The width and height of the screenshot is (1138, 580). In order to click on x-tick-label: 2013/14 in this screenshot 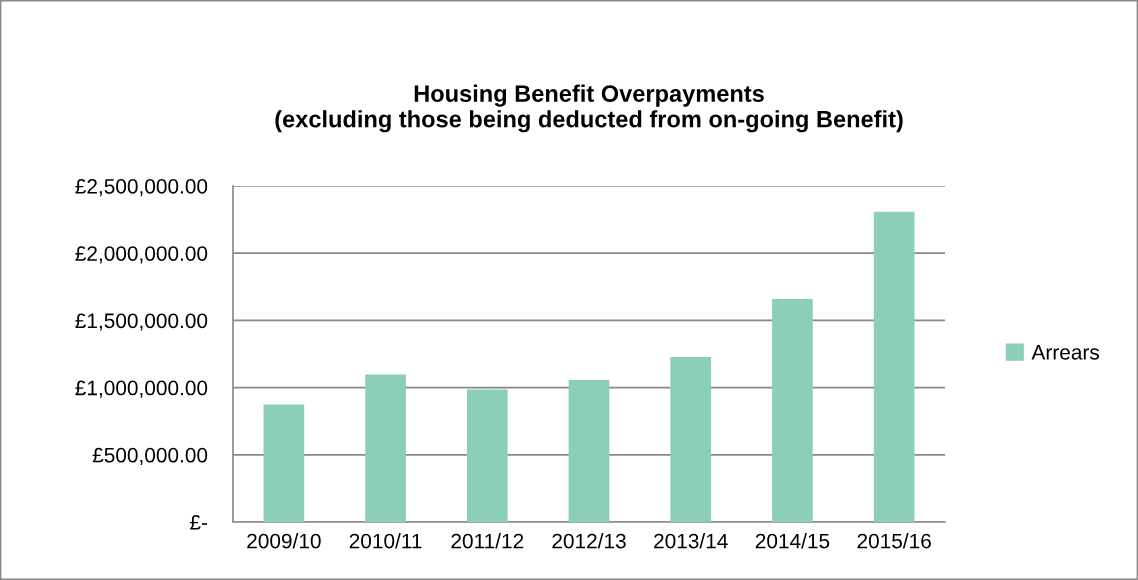, I will do `click(691, 541)`.